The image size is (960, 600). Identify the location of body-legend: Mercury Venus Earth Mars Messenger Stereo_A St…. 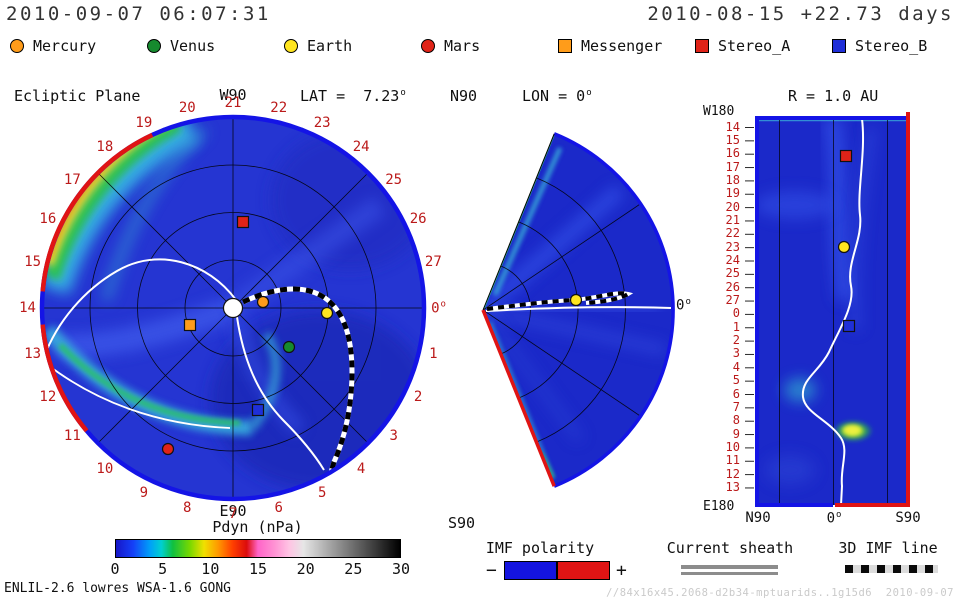
(485, 46).